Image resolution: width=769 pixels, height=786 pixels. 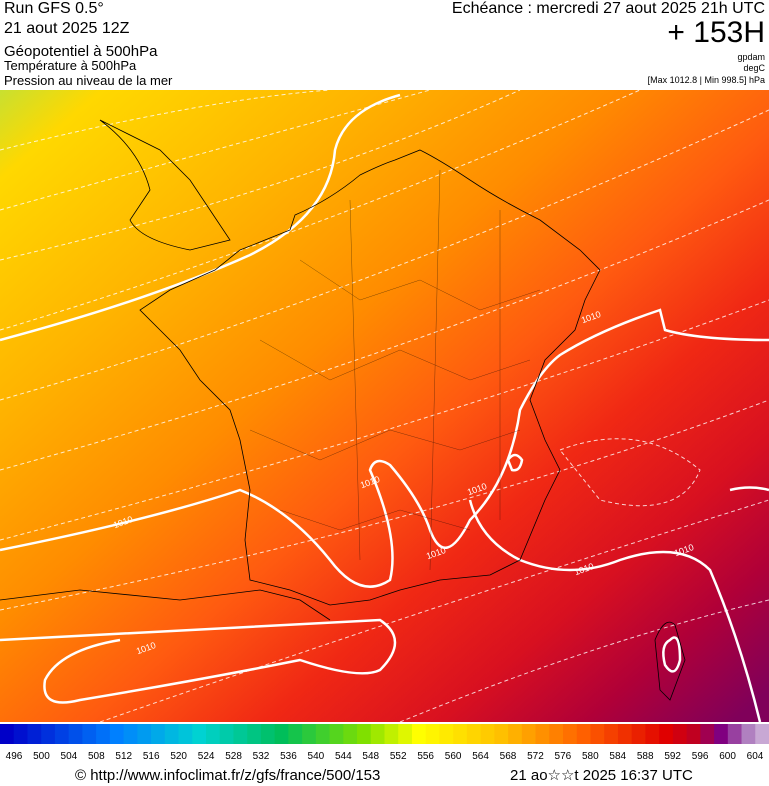 What do you see at coordinates (261, 756) in the screenshot?
I see `legend-label: 532` at bounding box center [261, 756].